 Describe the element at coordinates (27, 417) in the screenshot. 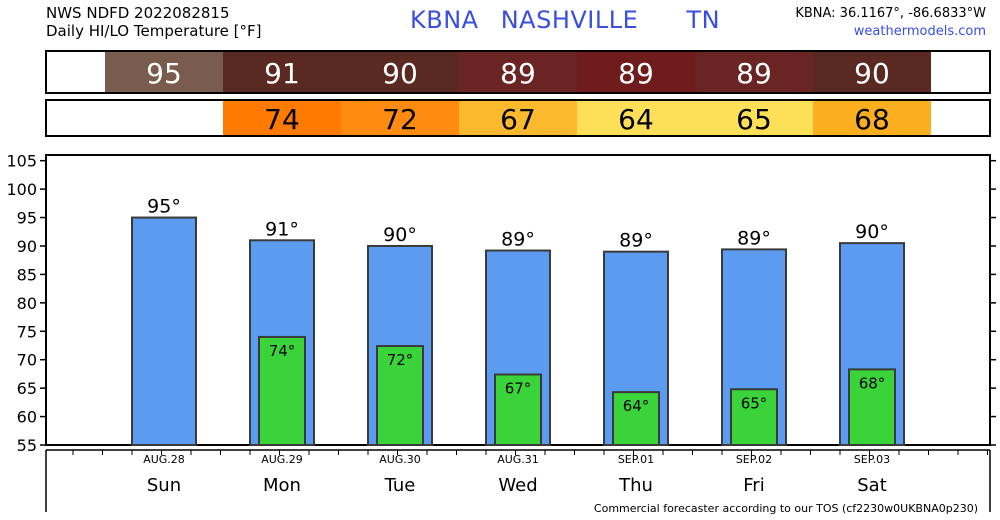

I see `y-tick-label: 60` at that location.